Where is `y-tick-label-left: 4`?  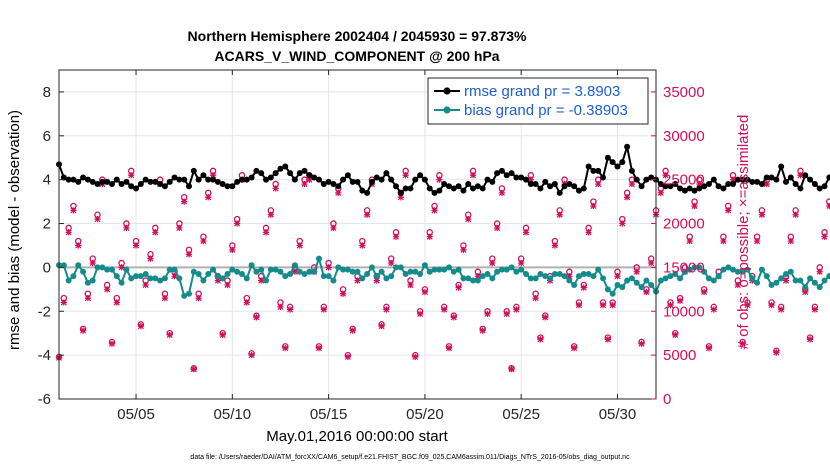 y-tick-label-left: 4 is located at coordinates (47, 180).